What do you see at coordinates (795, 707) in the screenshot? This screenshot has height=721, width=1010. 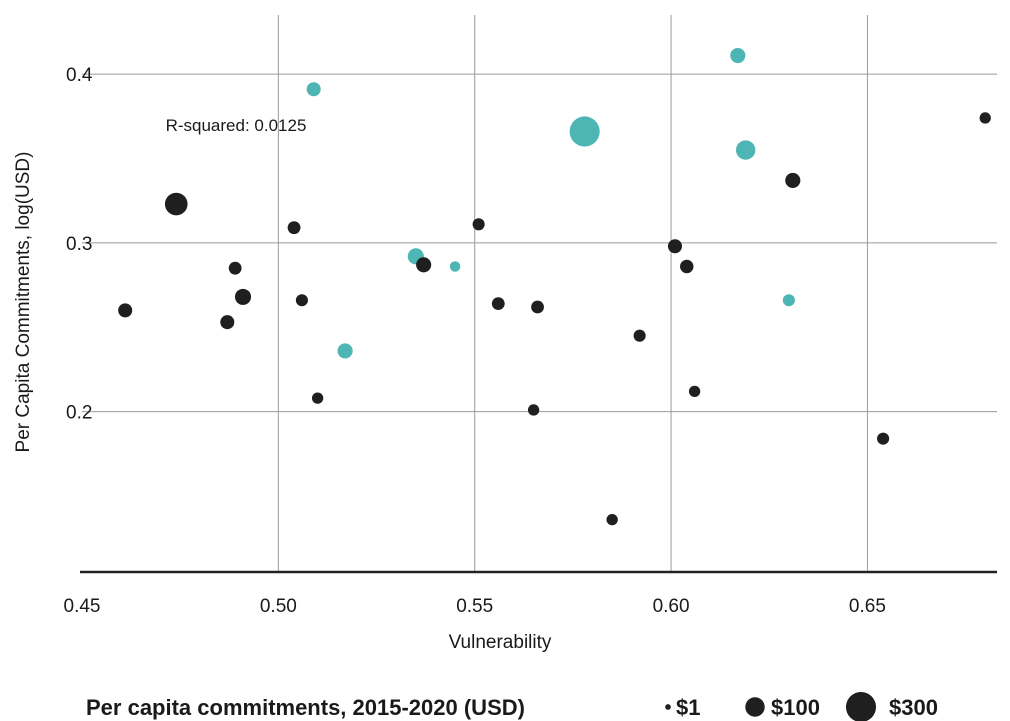 I see `legend-label: $100` at bounding box center [795, 707].